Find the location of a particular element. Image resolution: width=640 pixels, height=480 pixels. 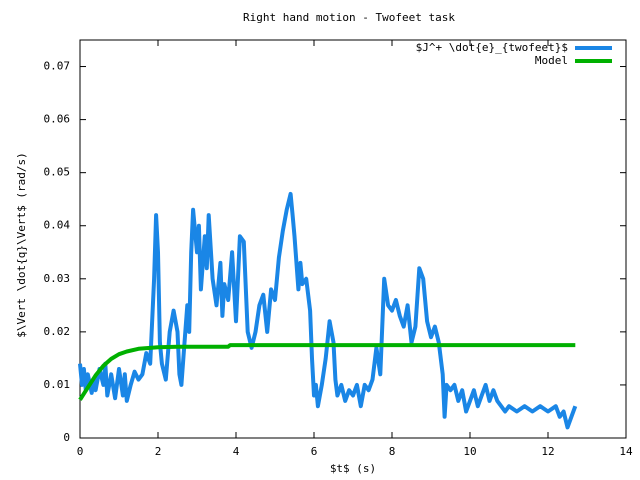

y-tick-label: 0.04 is located at coordinates (57, 225).